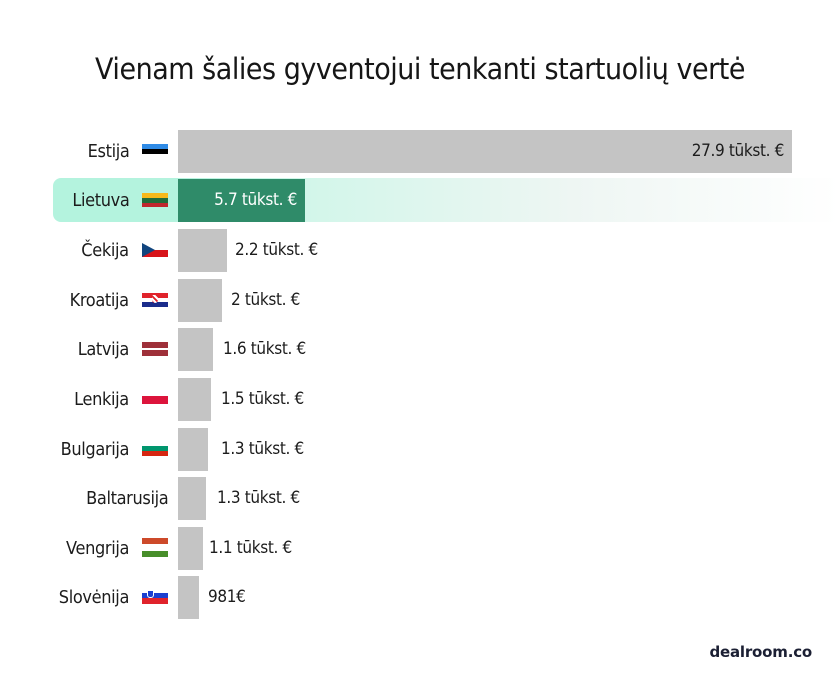  I want to click on hungary-flag-icon, so click(155, 548).